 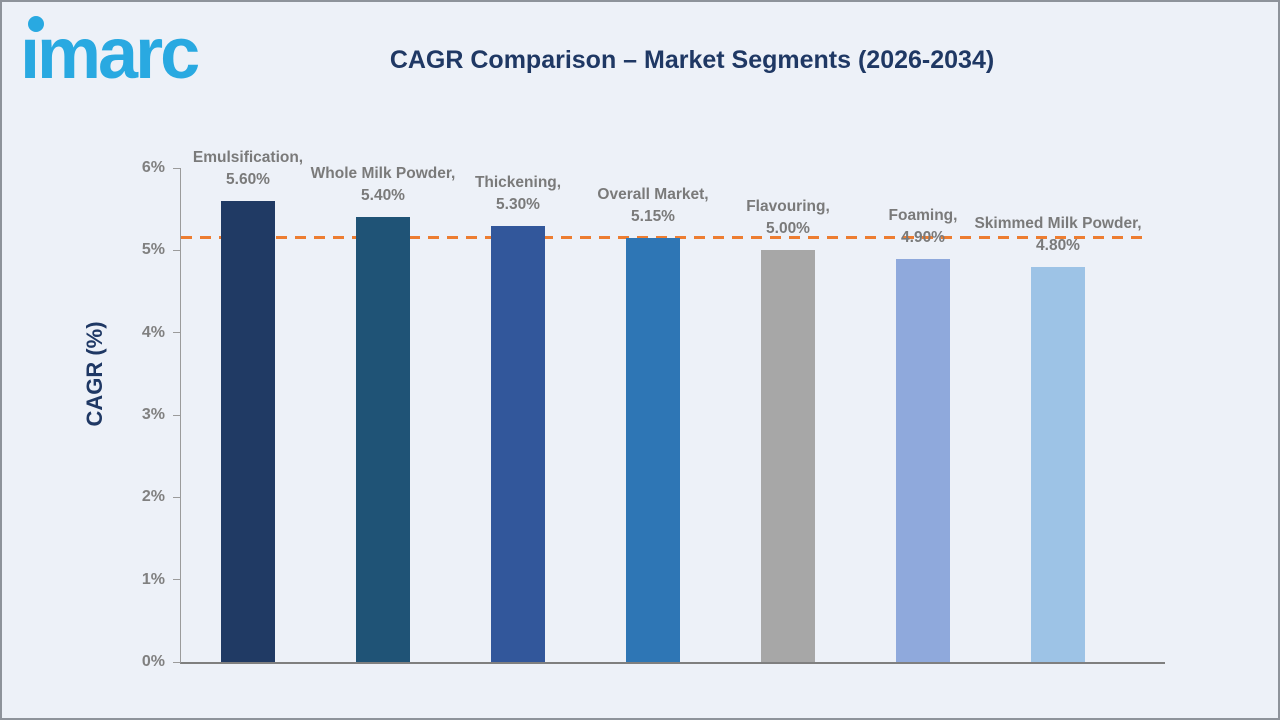 What do you see at coordinates (153, 250) in the screenshot?
I see `y-axis-tick-label: 5%` at bounding box center [153, 250].